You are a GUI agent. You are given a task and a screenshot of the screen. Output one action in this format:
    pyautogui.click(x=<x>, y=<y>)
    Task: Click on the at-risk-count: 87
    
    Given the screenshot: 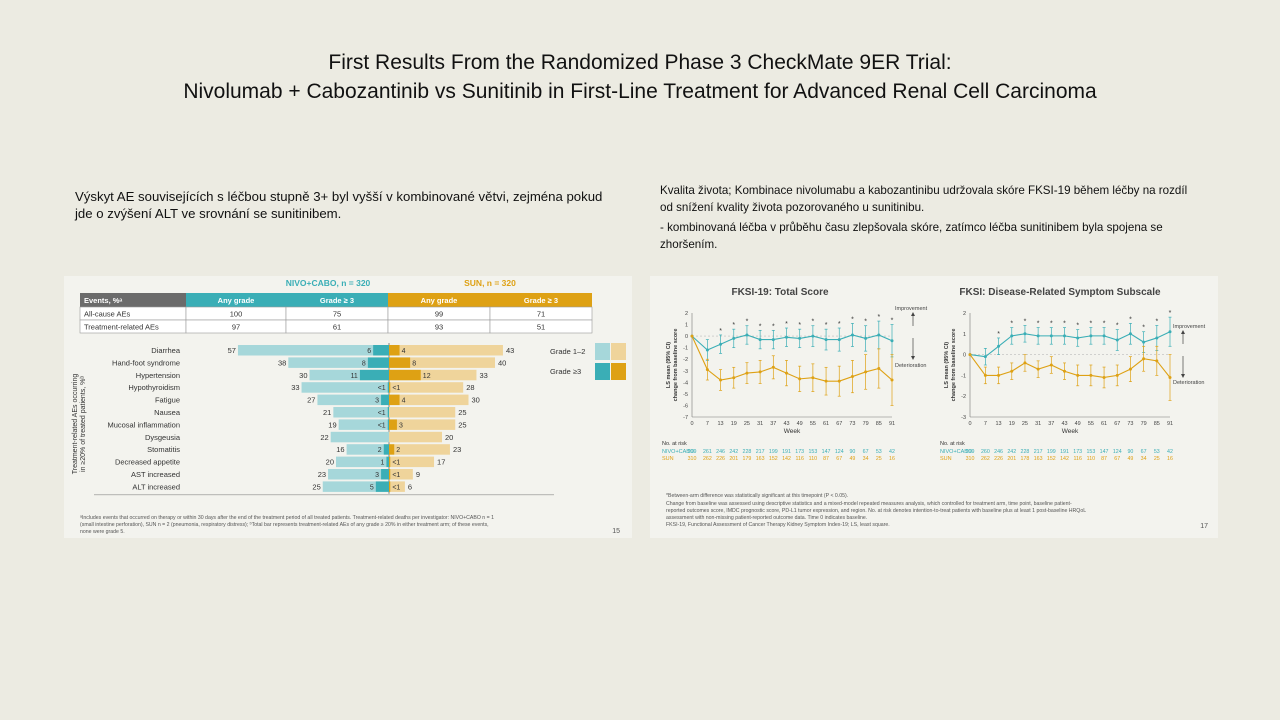 What is the action you would take?
    pyautogui.click(x=826, y=459)
    